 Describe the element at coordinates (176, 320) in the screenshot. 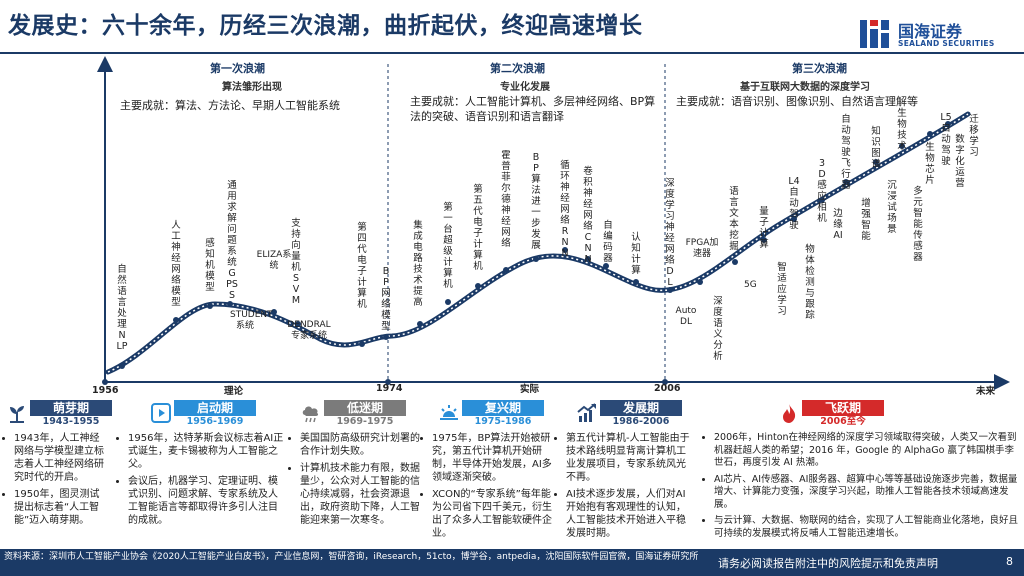

I see `point-ann` at that location.